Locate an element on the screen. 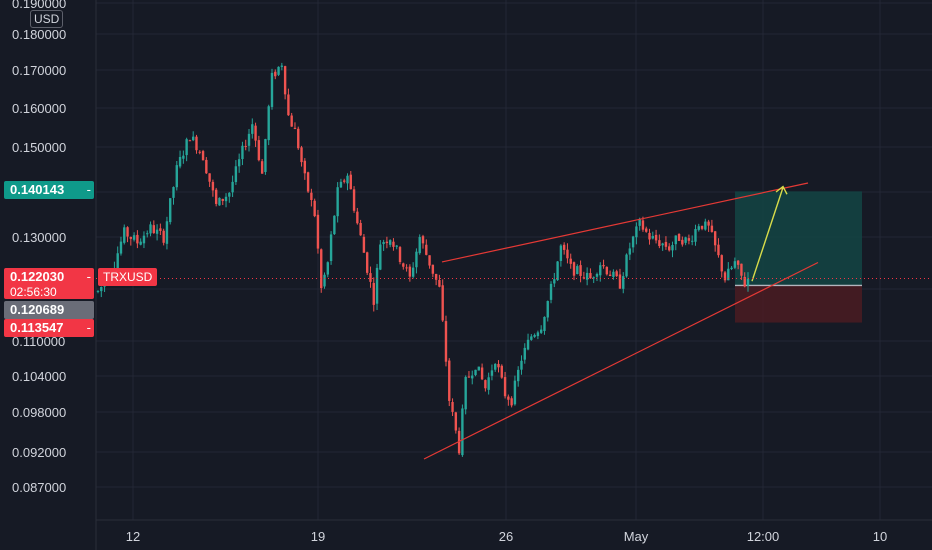 This screenshot has height=550, width=932. x-tick-label: 12 is located at coordinates (133, 536).